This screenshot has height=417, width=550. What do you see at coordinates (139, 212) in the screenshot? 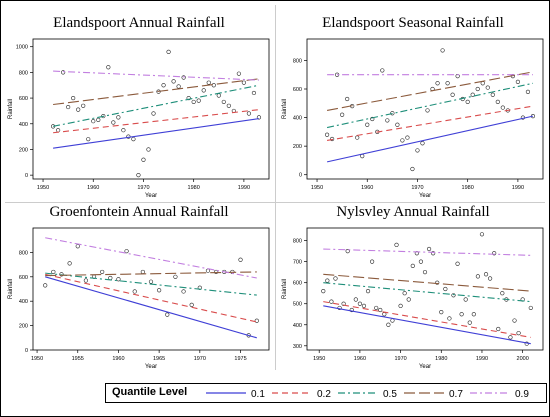
I see `chart-title: Groenfontein Annual Rainfall` at bounding box center [139, 212].